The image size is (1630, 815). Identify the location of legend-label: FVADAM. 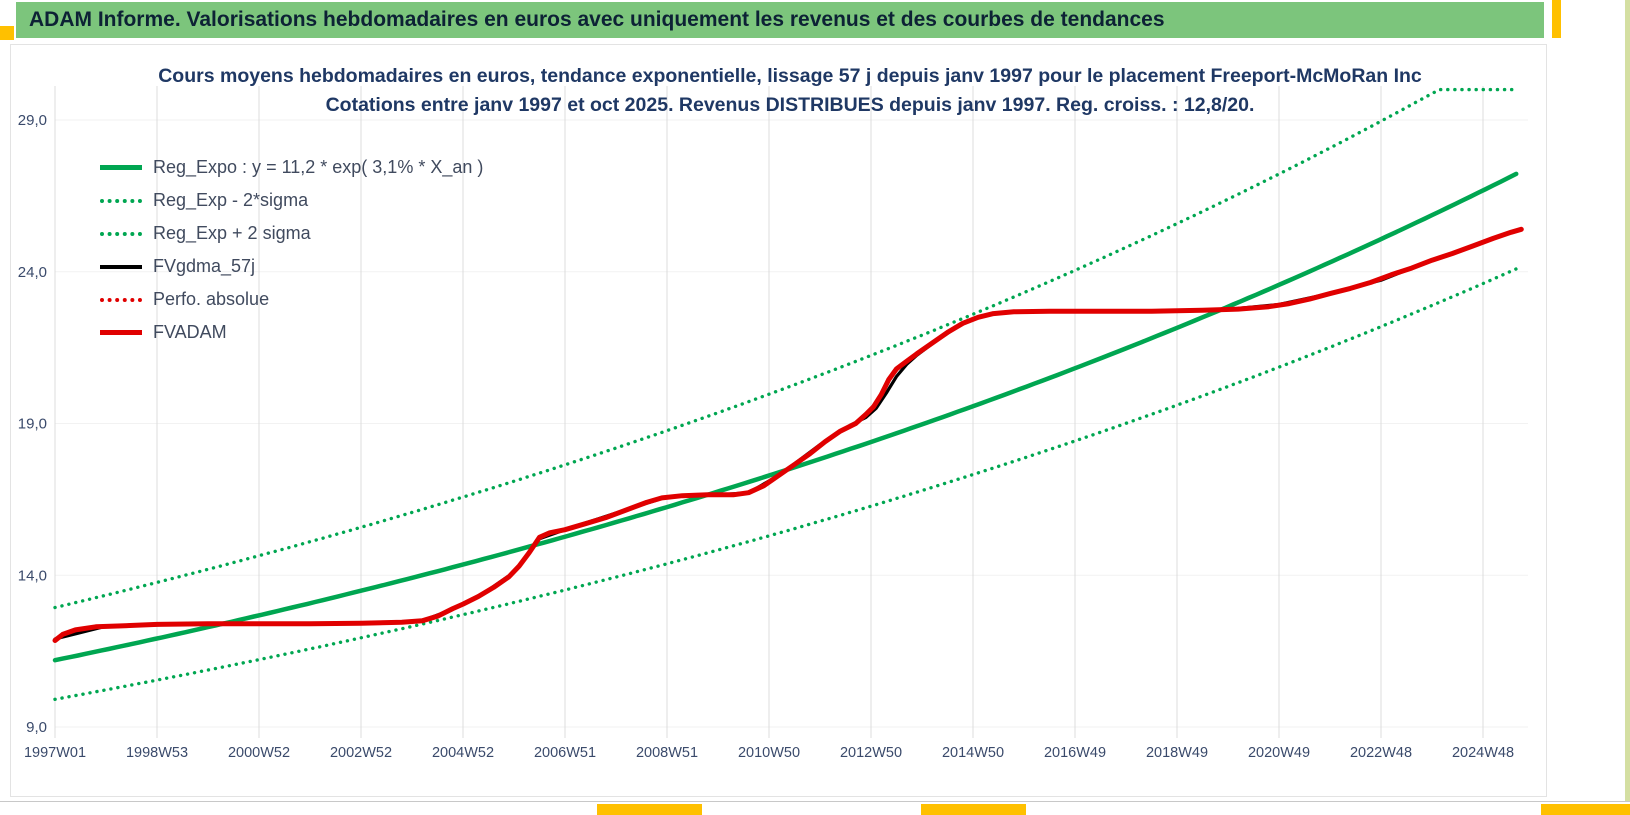
(190, 332).